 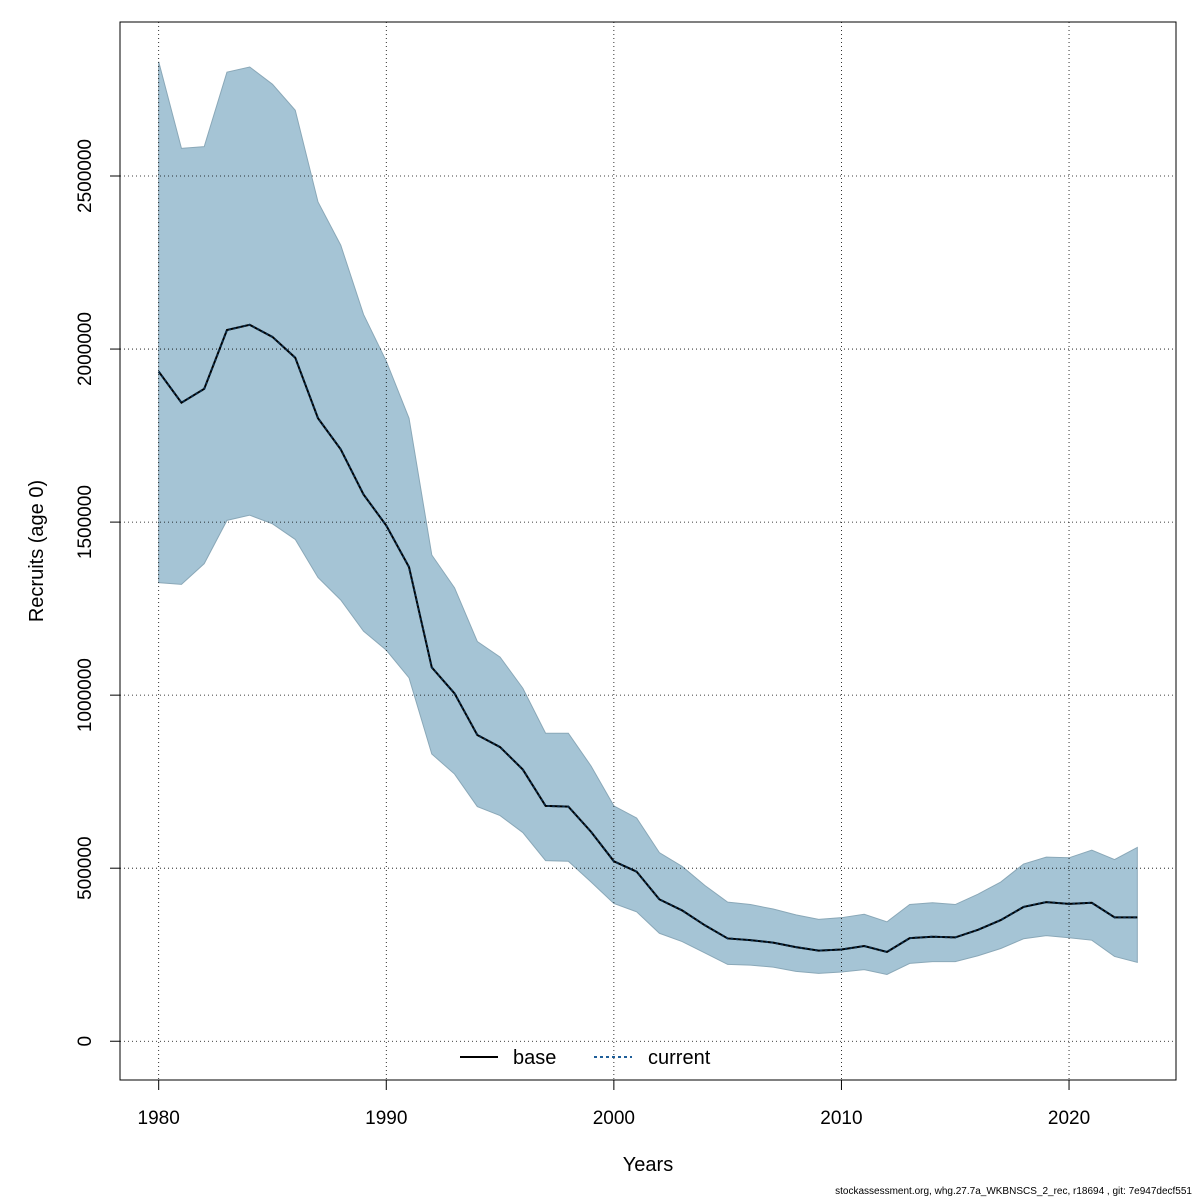 I want to click on y-tick-label: 2500000, so click(x=85, y=176).